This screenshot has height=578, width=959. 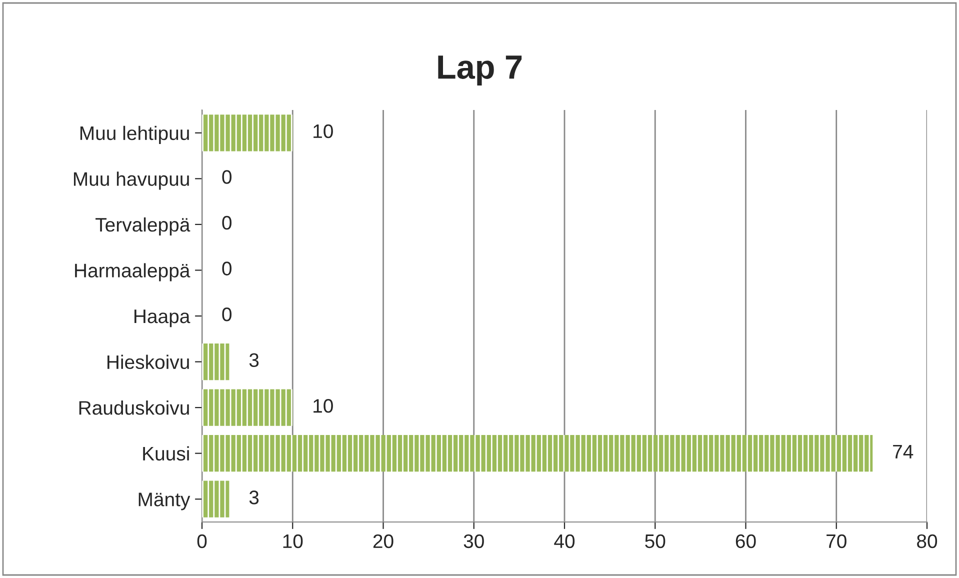 I want to click on chart-title: Lap 7, so click(x=480, y=71).